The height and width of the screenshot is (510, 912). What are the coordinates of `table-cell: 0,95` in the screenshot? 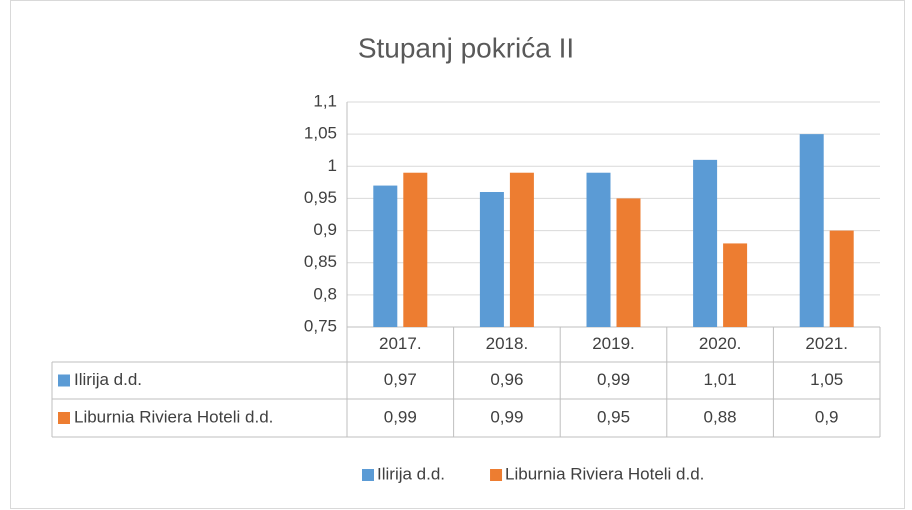 It's located at (613, 416).